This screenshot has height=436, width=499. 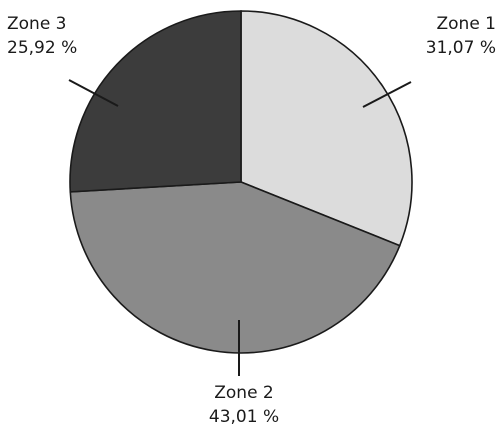 What do you see at coordinates (37, 24) in the screenshot?
I see `slice-label-3: Zone 3` at bounding box center [37, 24].